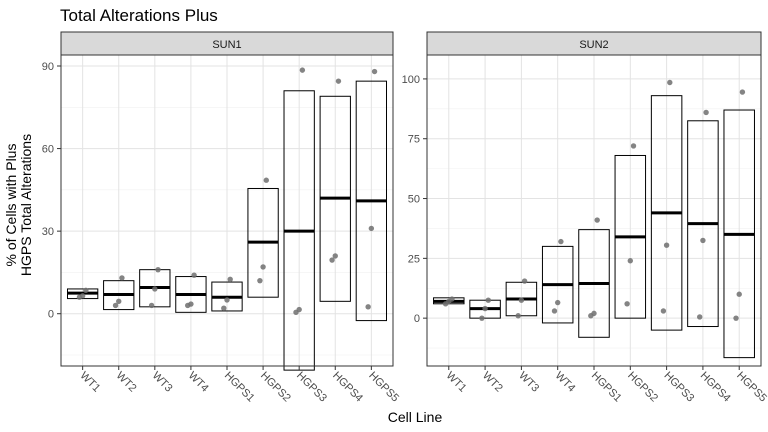 This screenshot has width=768, height=432. Describe the element at coordinates (415, 417) in the screenshot. I see `x-axis-label: Cell Line` at that location.